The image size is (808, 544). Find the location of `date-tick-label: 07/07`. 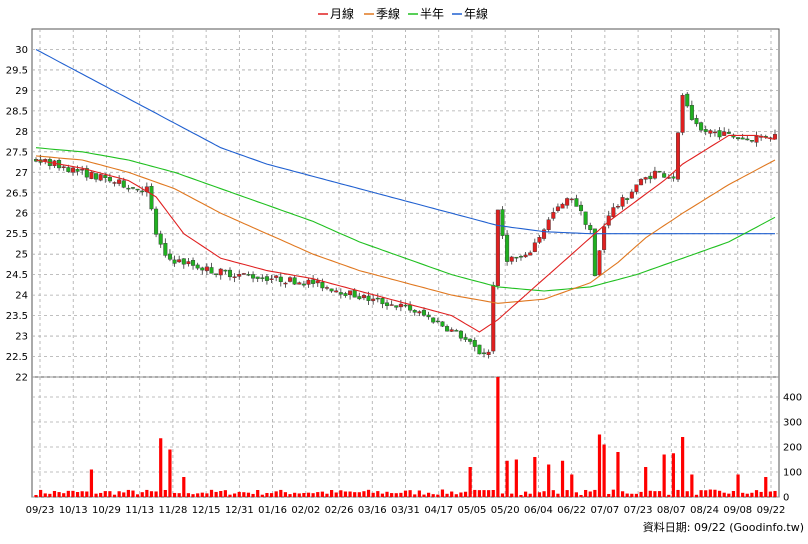

date-tick-label: 07/07 is located at coordinates (604, 510).